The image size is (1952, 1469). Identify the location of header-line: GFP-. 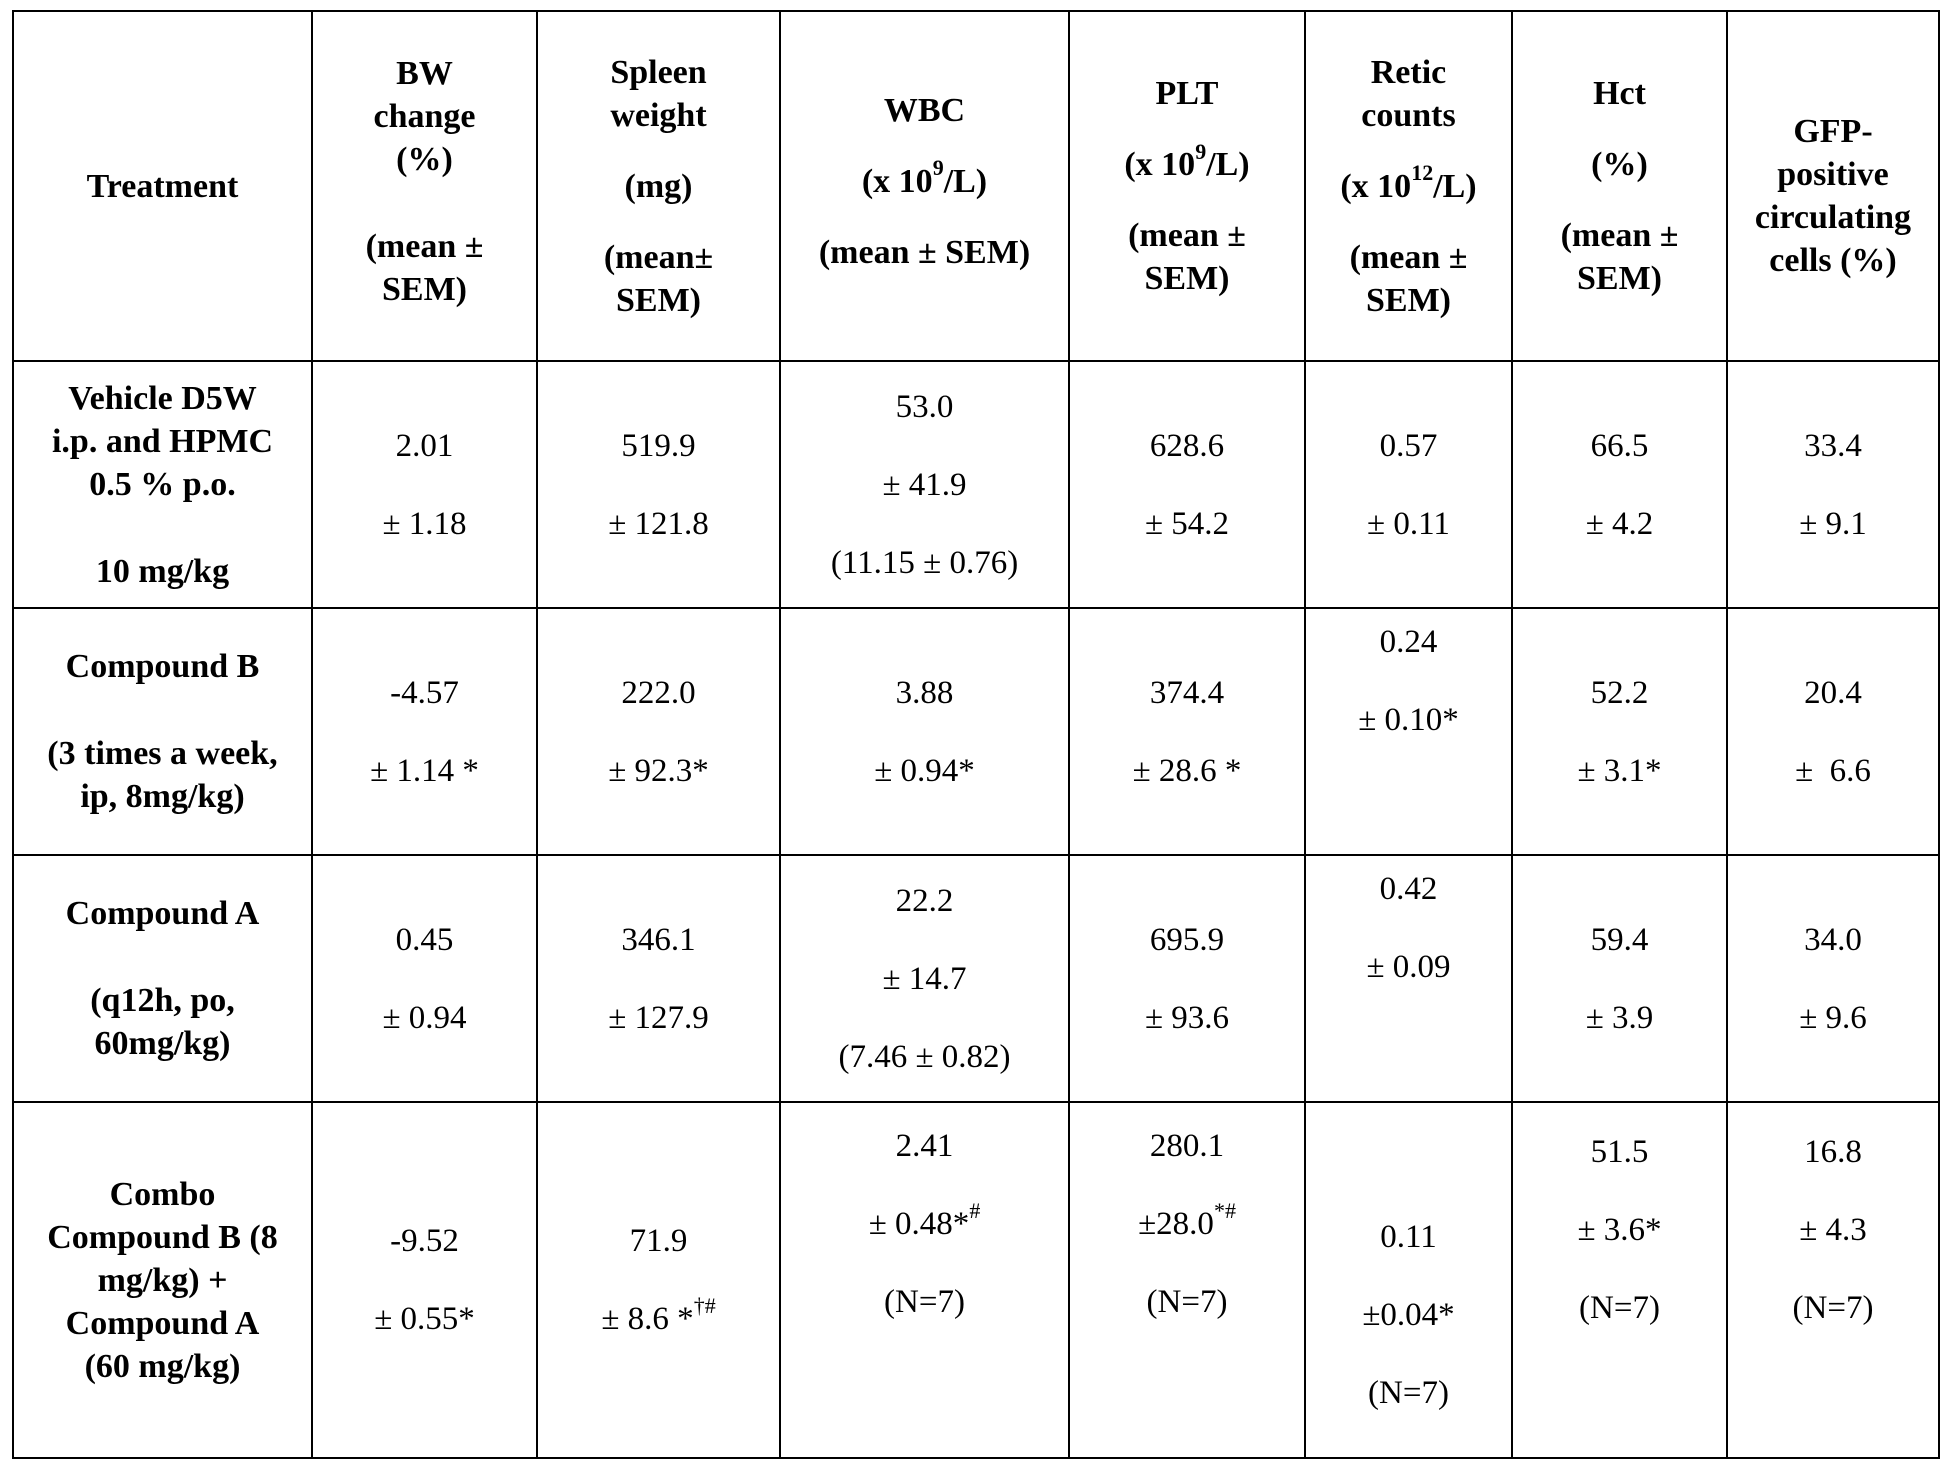
(1832, 131).